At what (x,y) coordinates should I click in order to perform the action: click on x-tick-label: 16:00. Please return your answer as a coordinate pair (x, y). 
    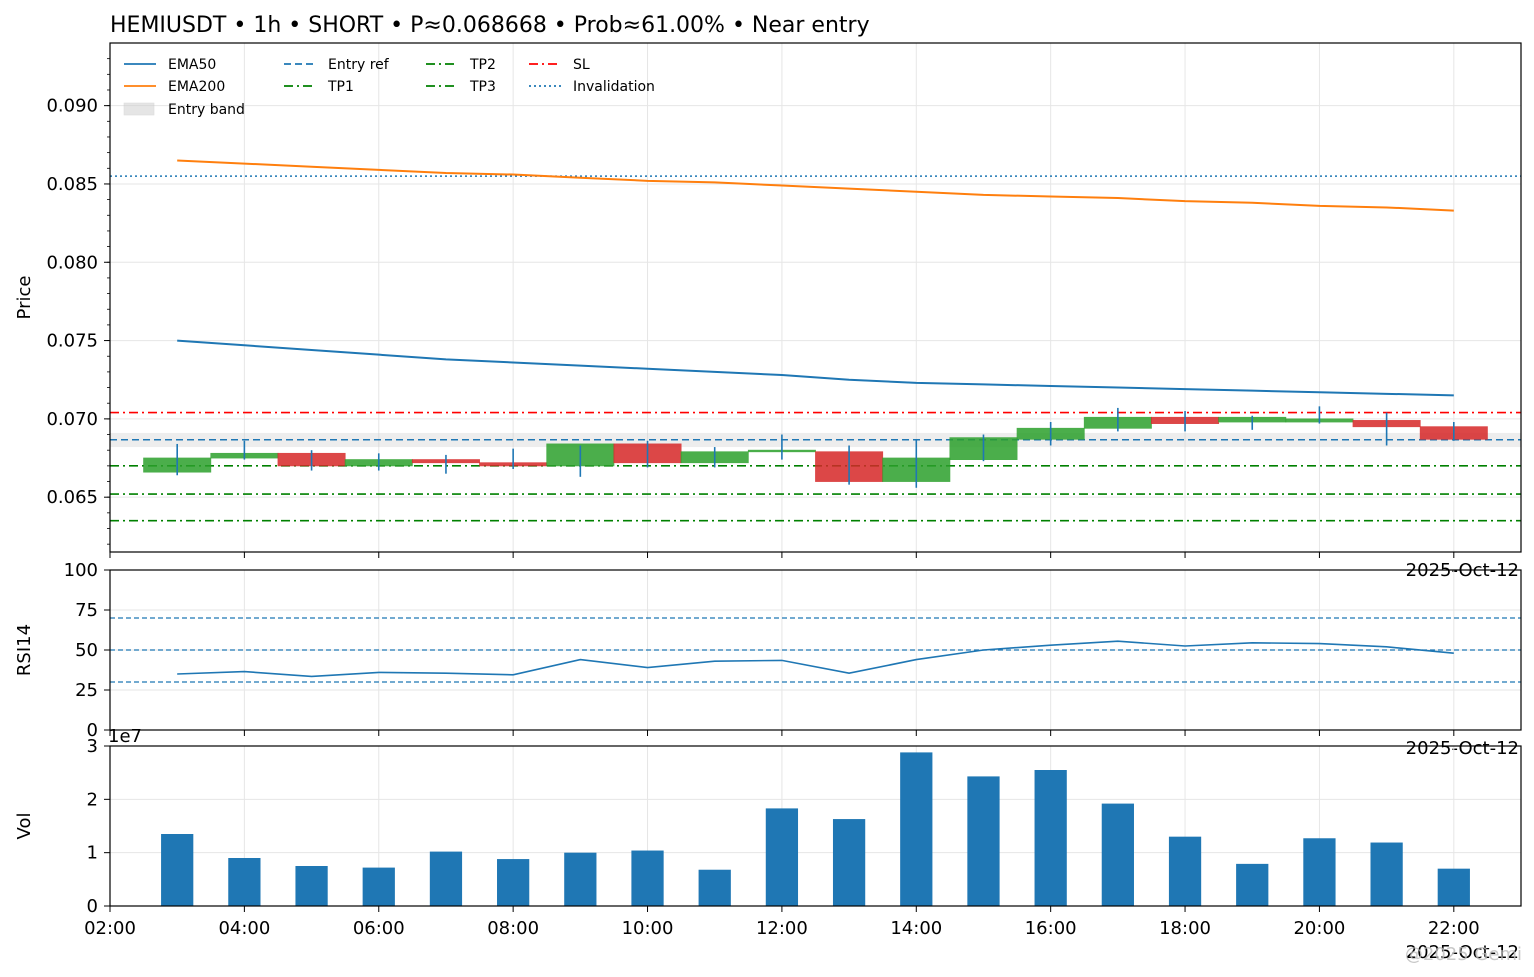
    Looking at the image, I should click on (1051, 928).